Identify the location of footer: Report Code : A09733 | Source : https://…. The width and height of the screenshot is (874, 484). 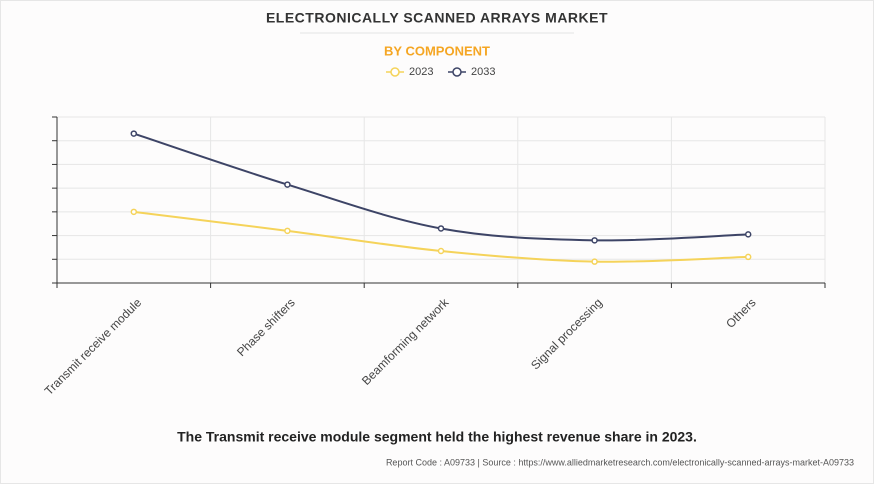
(620, 462).